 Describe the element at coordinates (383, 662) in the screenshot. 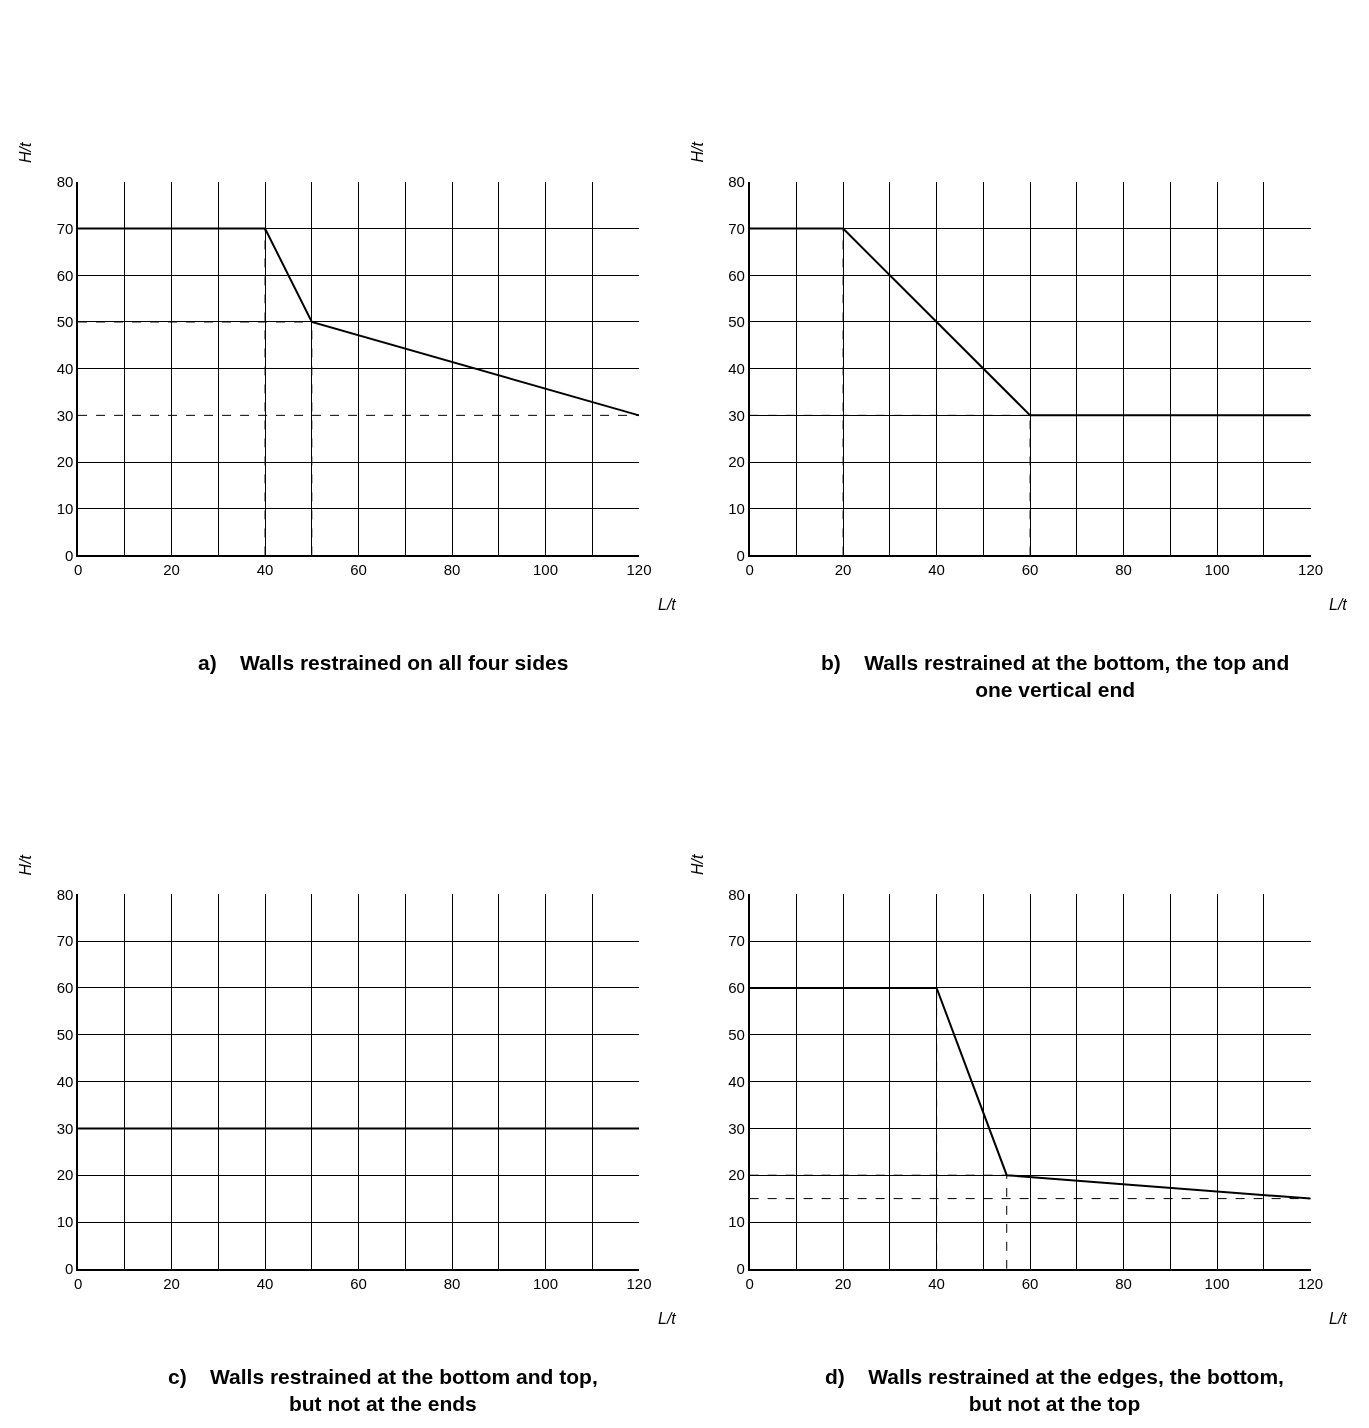

I see `text: a) Walls restrained on all four sides` at that location.